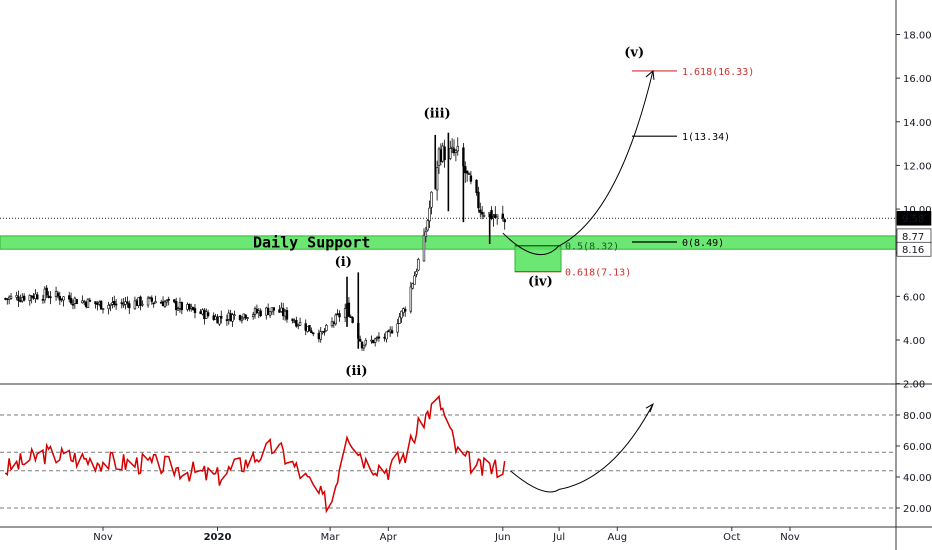 This screenshot has width=932, height=550. What do you see at coordinates (103, 537) in the screenshot?
I see `time-tick-label: Nov` at bounding box center [103, 537].